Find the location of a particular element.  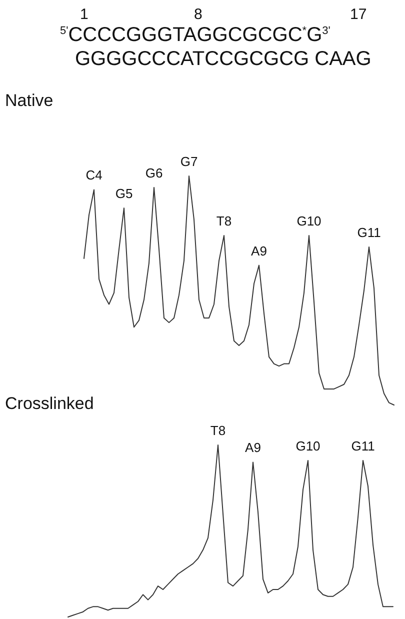

text: 1 is located at coordinates (84, 14).